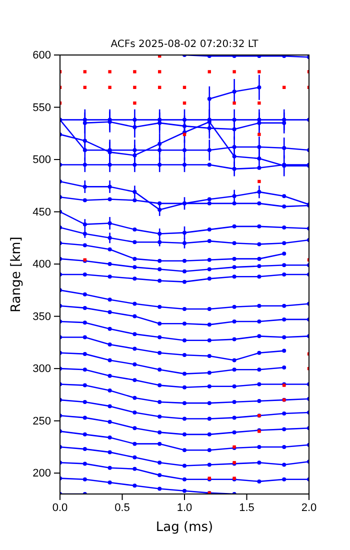 Image resolution: width=350 pixels, height=550 pixels. What do you see at coordinates (185, 527) in the screenshot?
I see `x-axis-title: Lag (ms)` at bounding box center [185, 527].